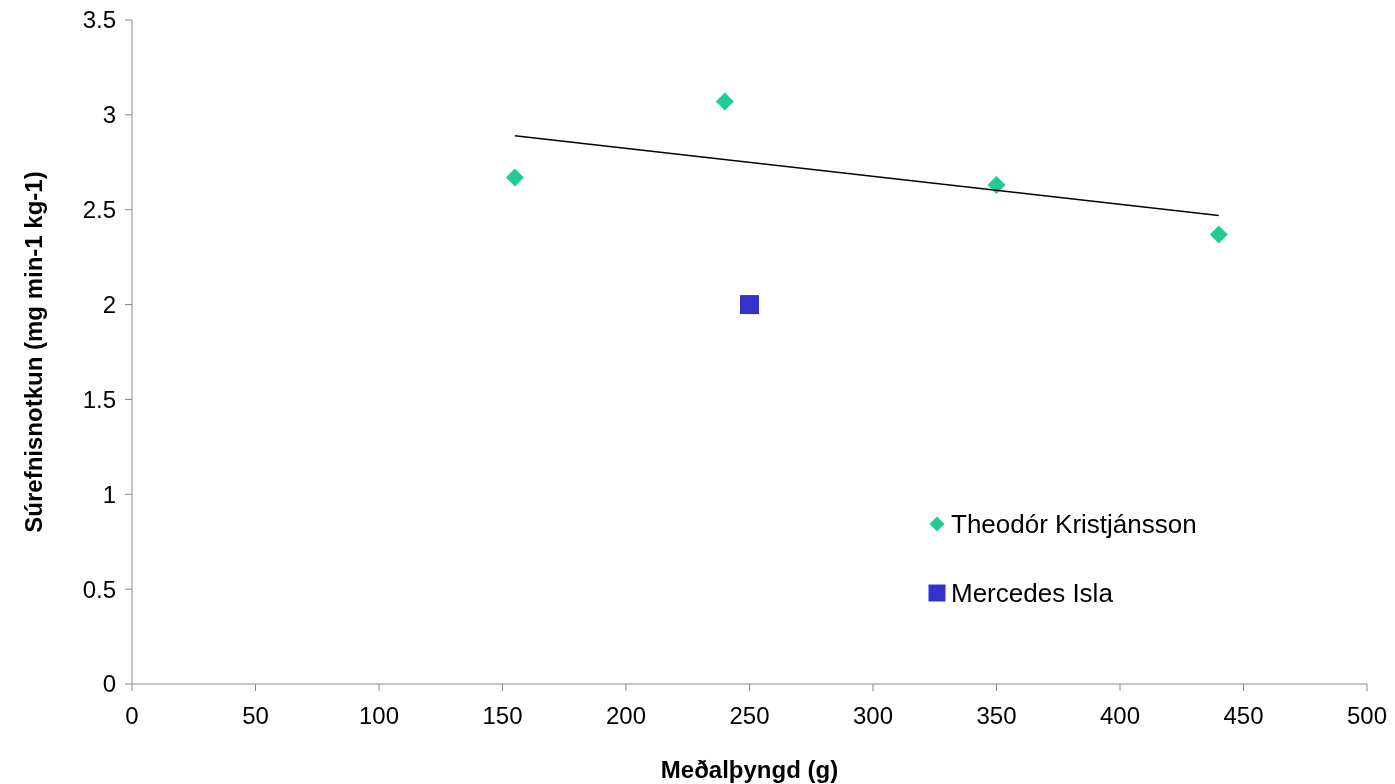 The width and height of the screenshot is (1395, 784). What do you see at coordinates (255, 715) in the screenshot?
I see `x-tick-label: 50` at bounding box center [255, 715].